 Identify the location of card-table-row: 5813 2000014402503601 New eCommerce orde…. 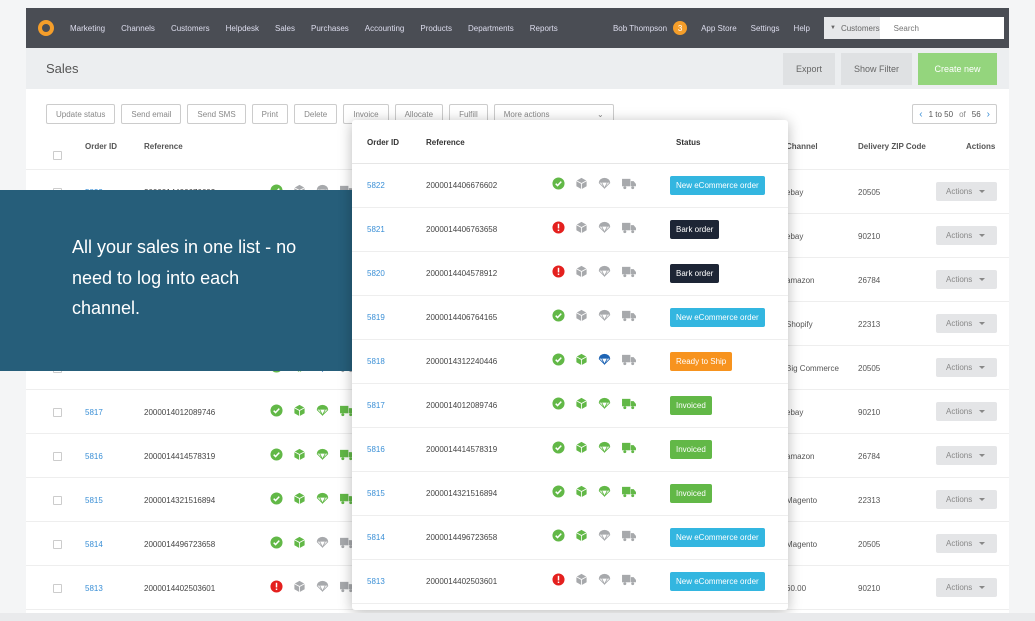
(570, 582).